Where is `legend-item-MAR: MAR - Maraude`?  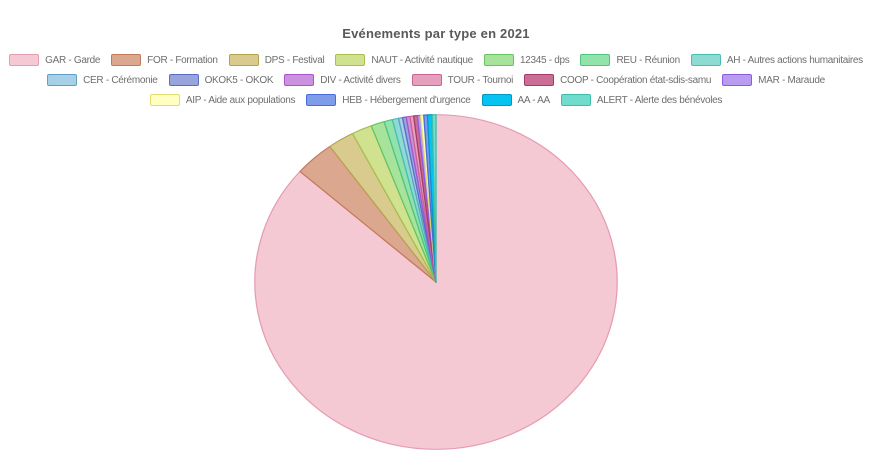
legend-item-MAR: MAR - Maraude is located at coordinates (773, 80).